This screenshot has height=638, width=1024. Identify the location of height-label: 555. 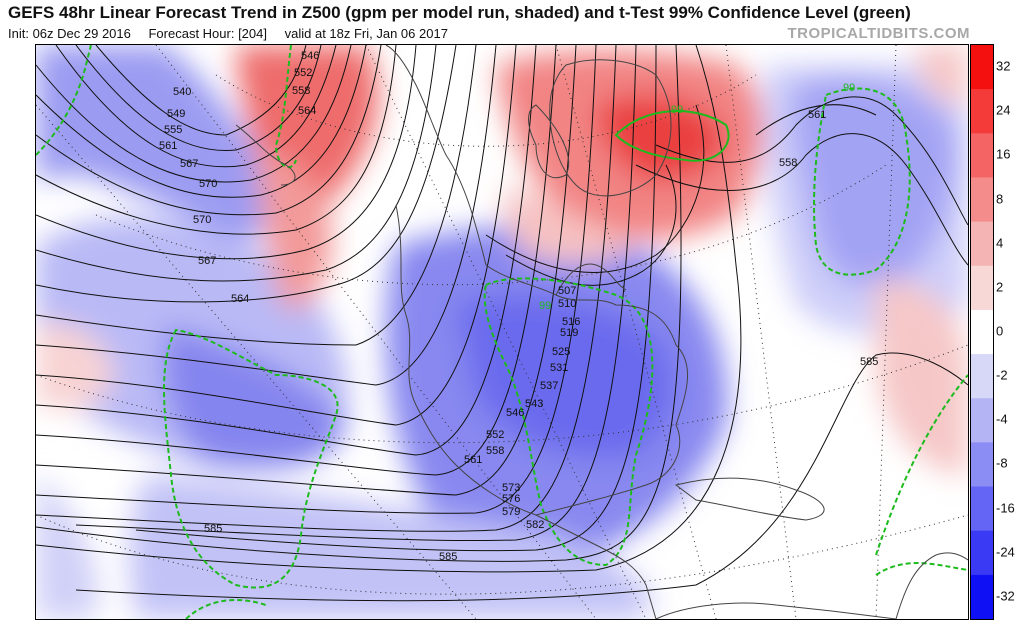
(173, 130).